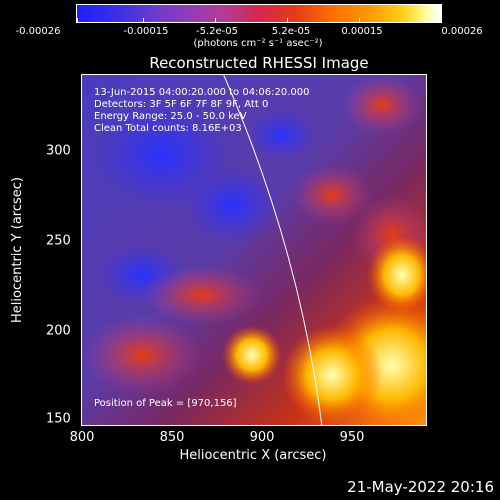 This screenshot has width=500, height=500. I want to click on y-tick-label: 200, so click(58, 331).